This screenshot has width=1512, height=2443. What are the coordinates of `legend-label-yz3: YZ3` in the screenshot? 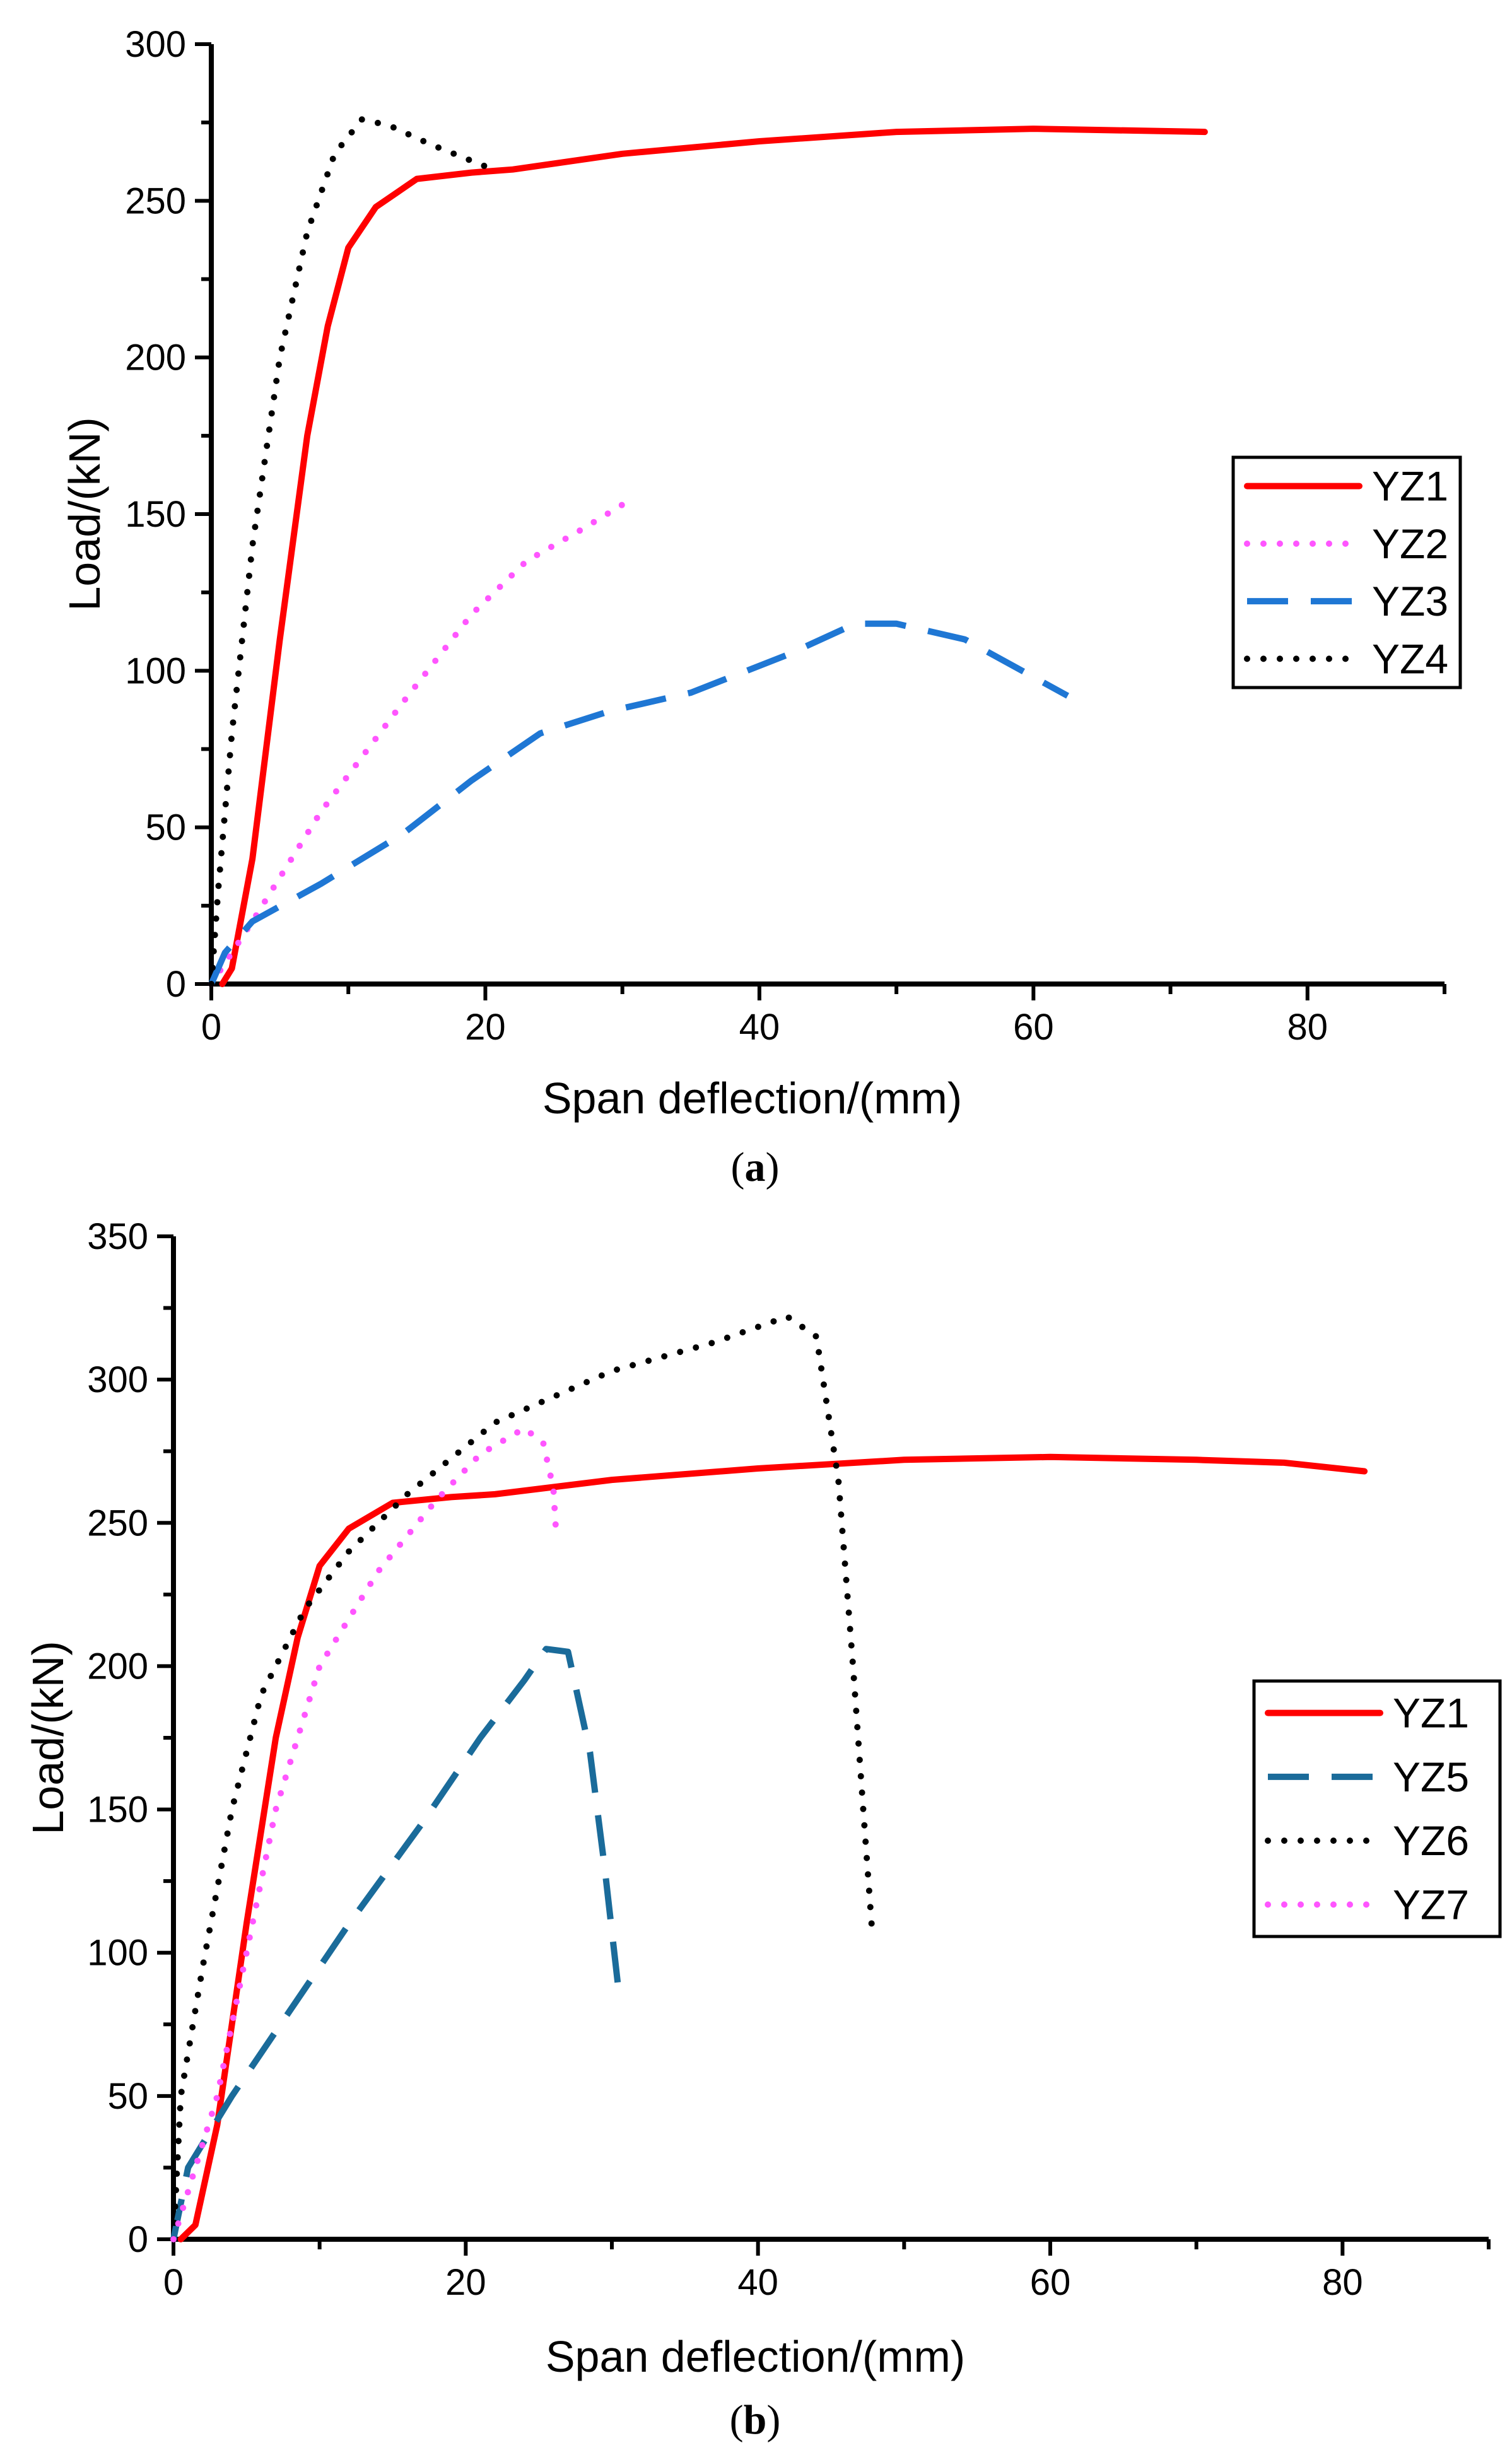 It's located at (1410, 601).